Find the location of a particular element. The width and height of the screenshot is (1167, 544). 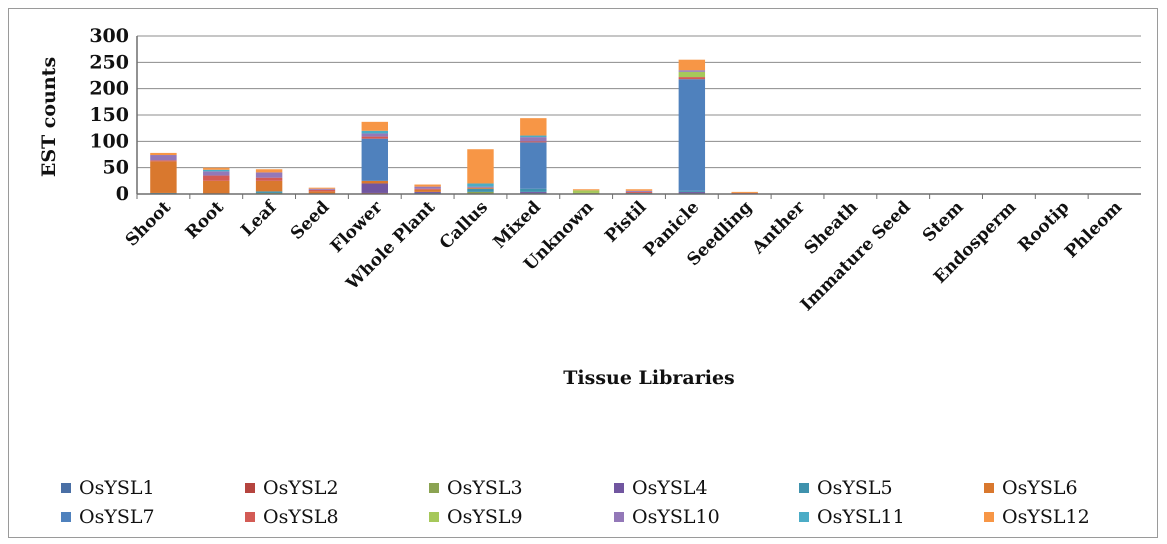

y-axis-label: EST counts is located at coordinates (49, 117).